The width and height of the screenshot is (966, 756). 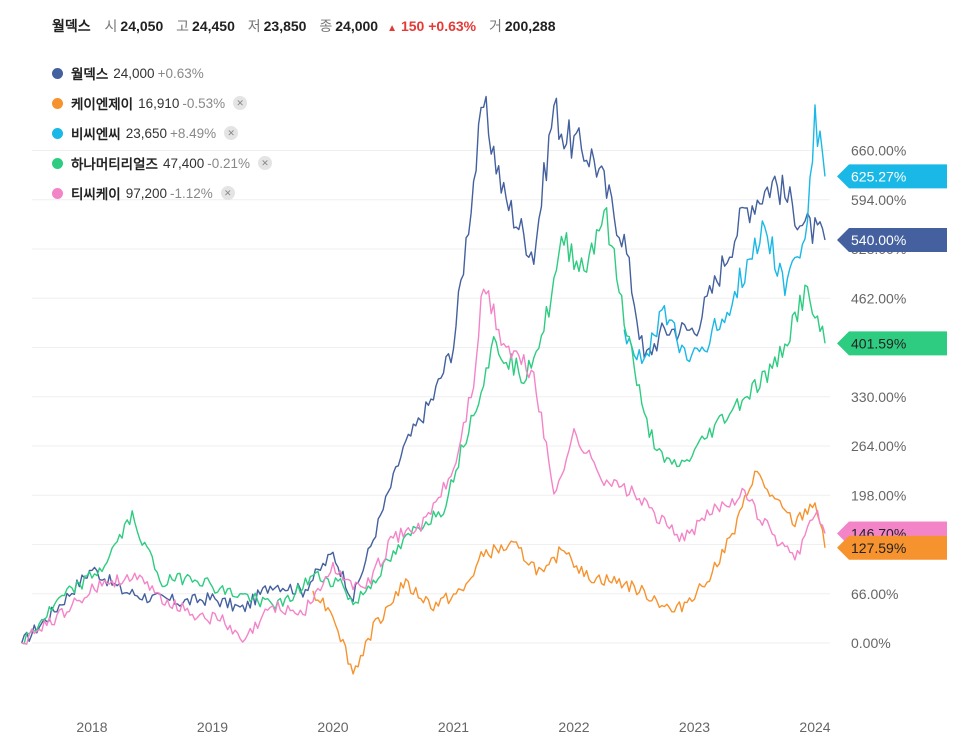 What do you see at coordinates (90, 74) in the screenshot?
I see `legend-name: 월덱스` at bounding box center [90, 74].